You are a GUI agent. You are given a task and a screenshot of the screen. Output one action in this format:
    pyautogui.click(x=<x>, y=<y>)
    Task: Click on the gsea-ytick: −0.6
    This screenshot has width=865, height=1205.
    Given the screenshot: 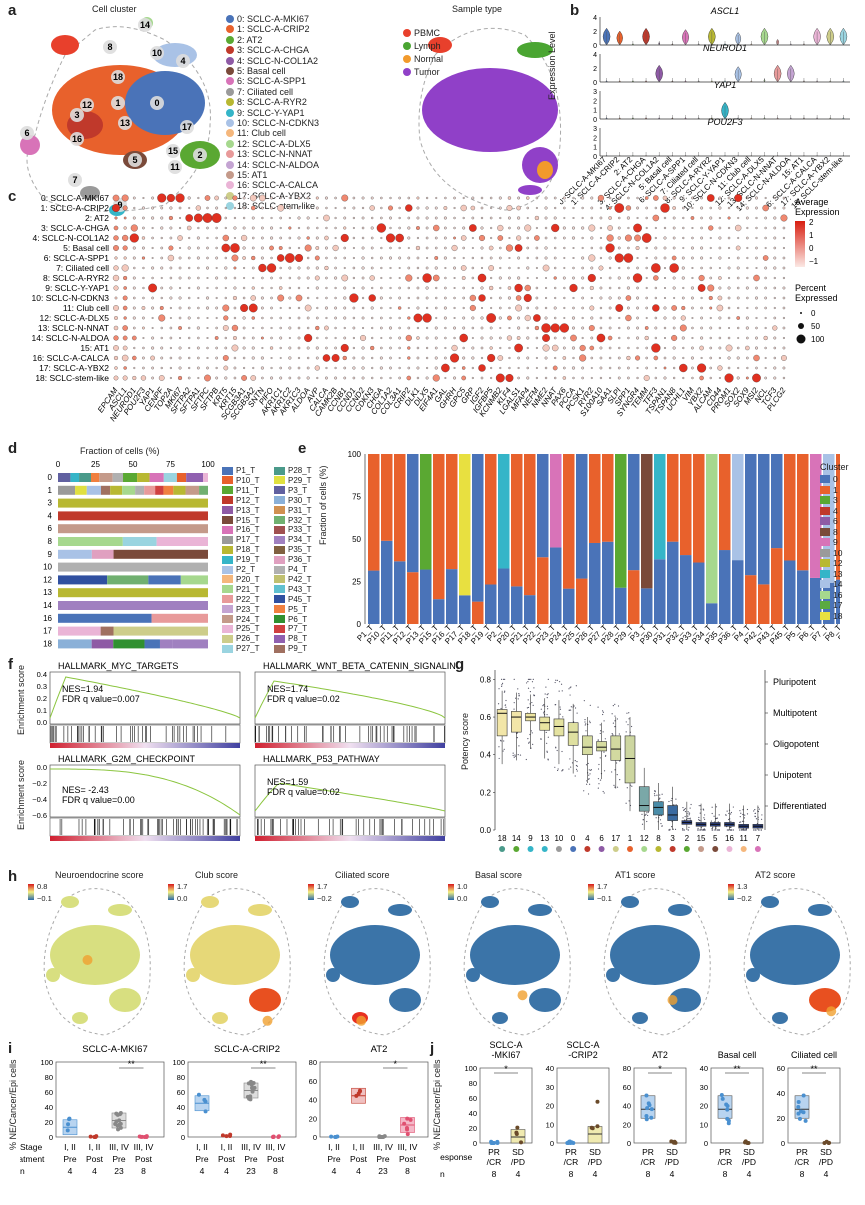 What is the action you would take?
    pyautogui.click(x=39, y=815)
    